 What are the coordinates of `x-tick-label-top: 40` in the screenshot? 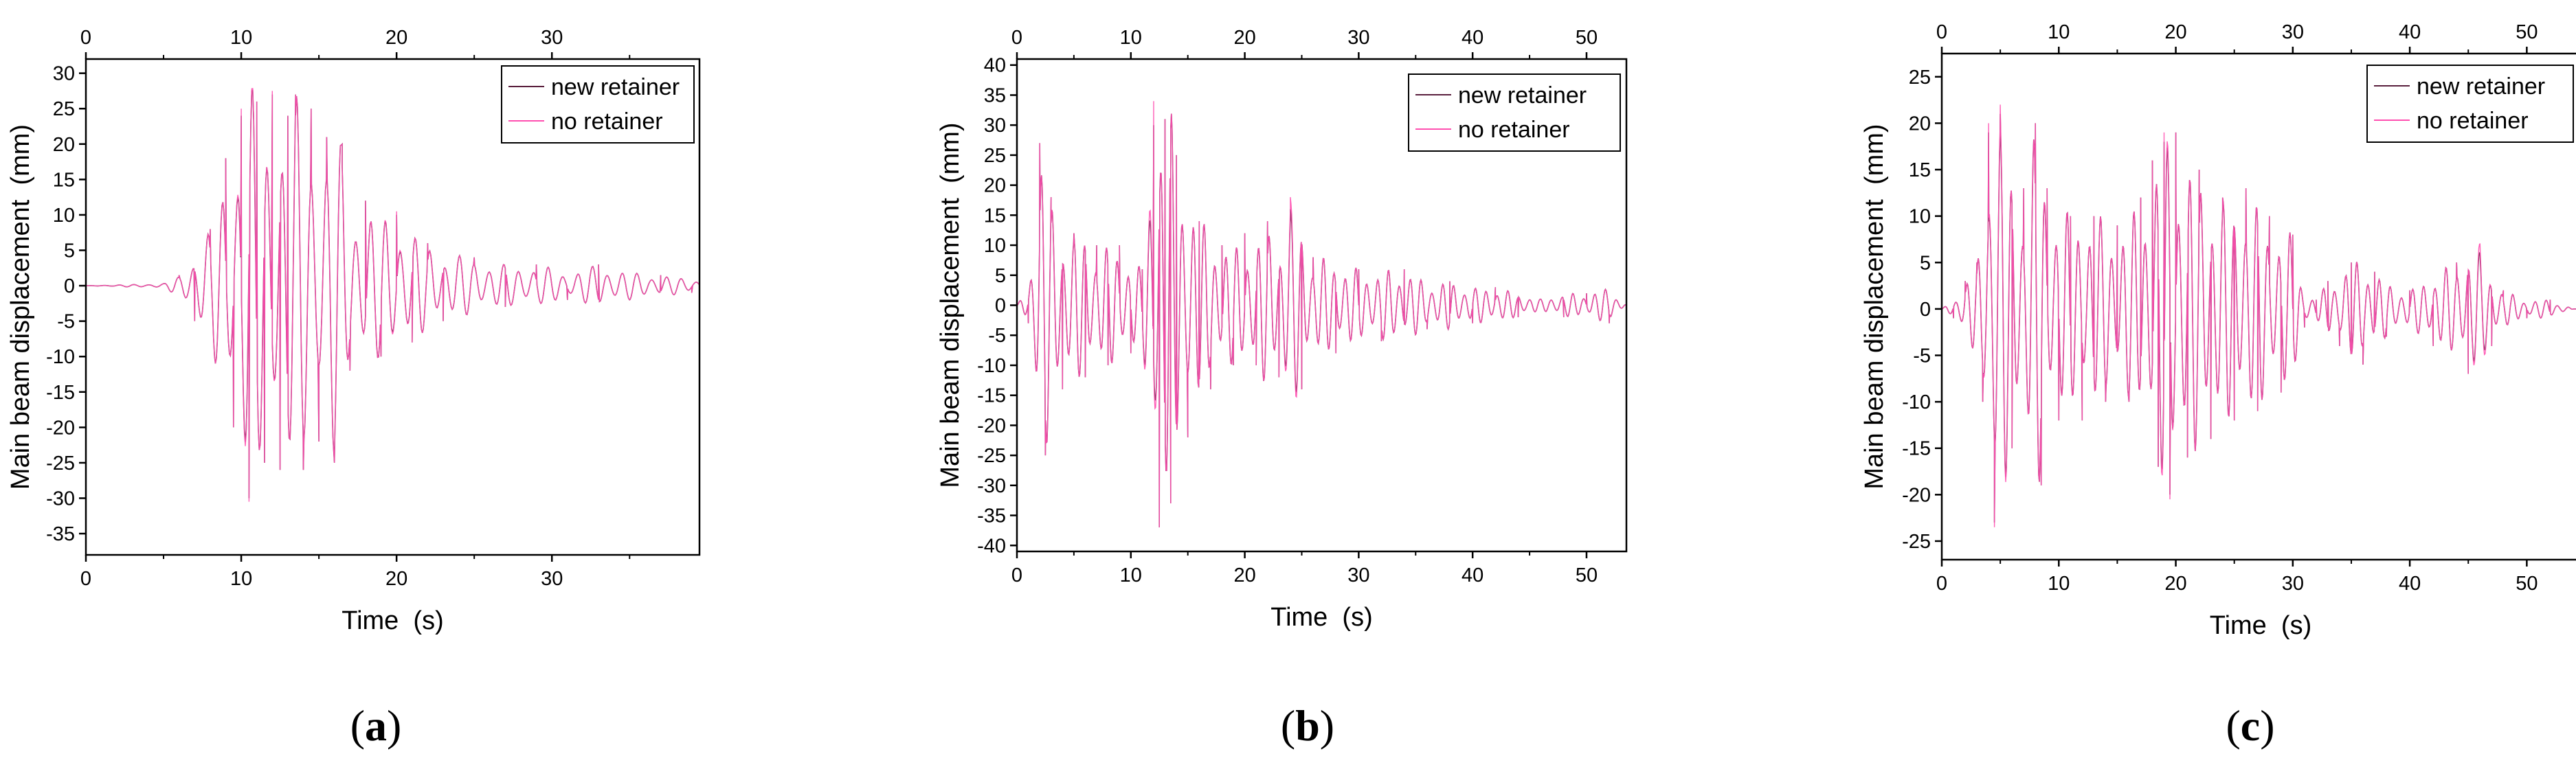 It's located at (2410, 32).